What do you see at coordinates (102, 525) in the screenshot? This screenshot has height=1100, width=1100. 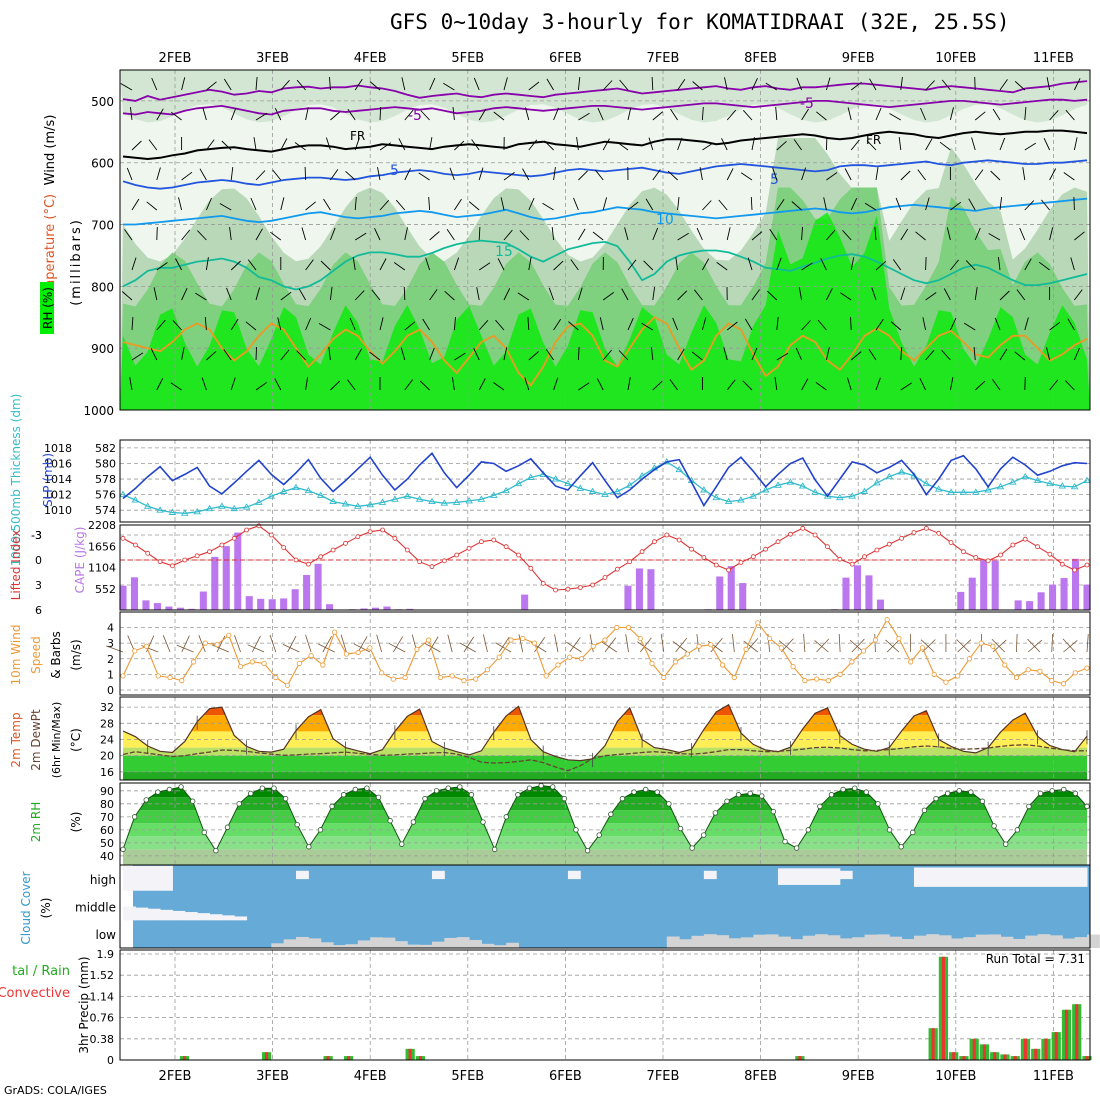 I see `cape-tick: 2208` at bounding box center [102, 525].